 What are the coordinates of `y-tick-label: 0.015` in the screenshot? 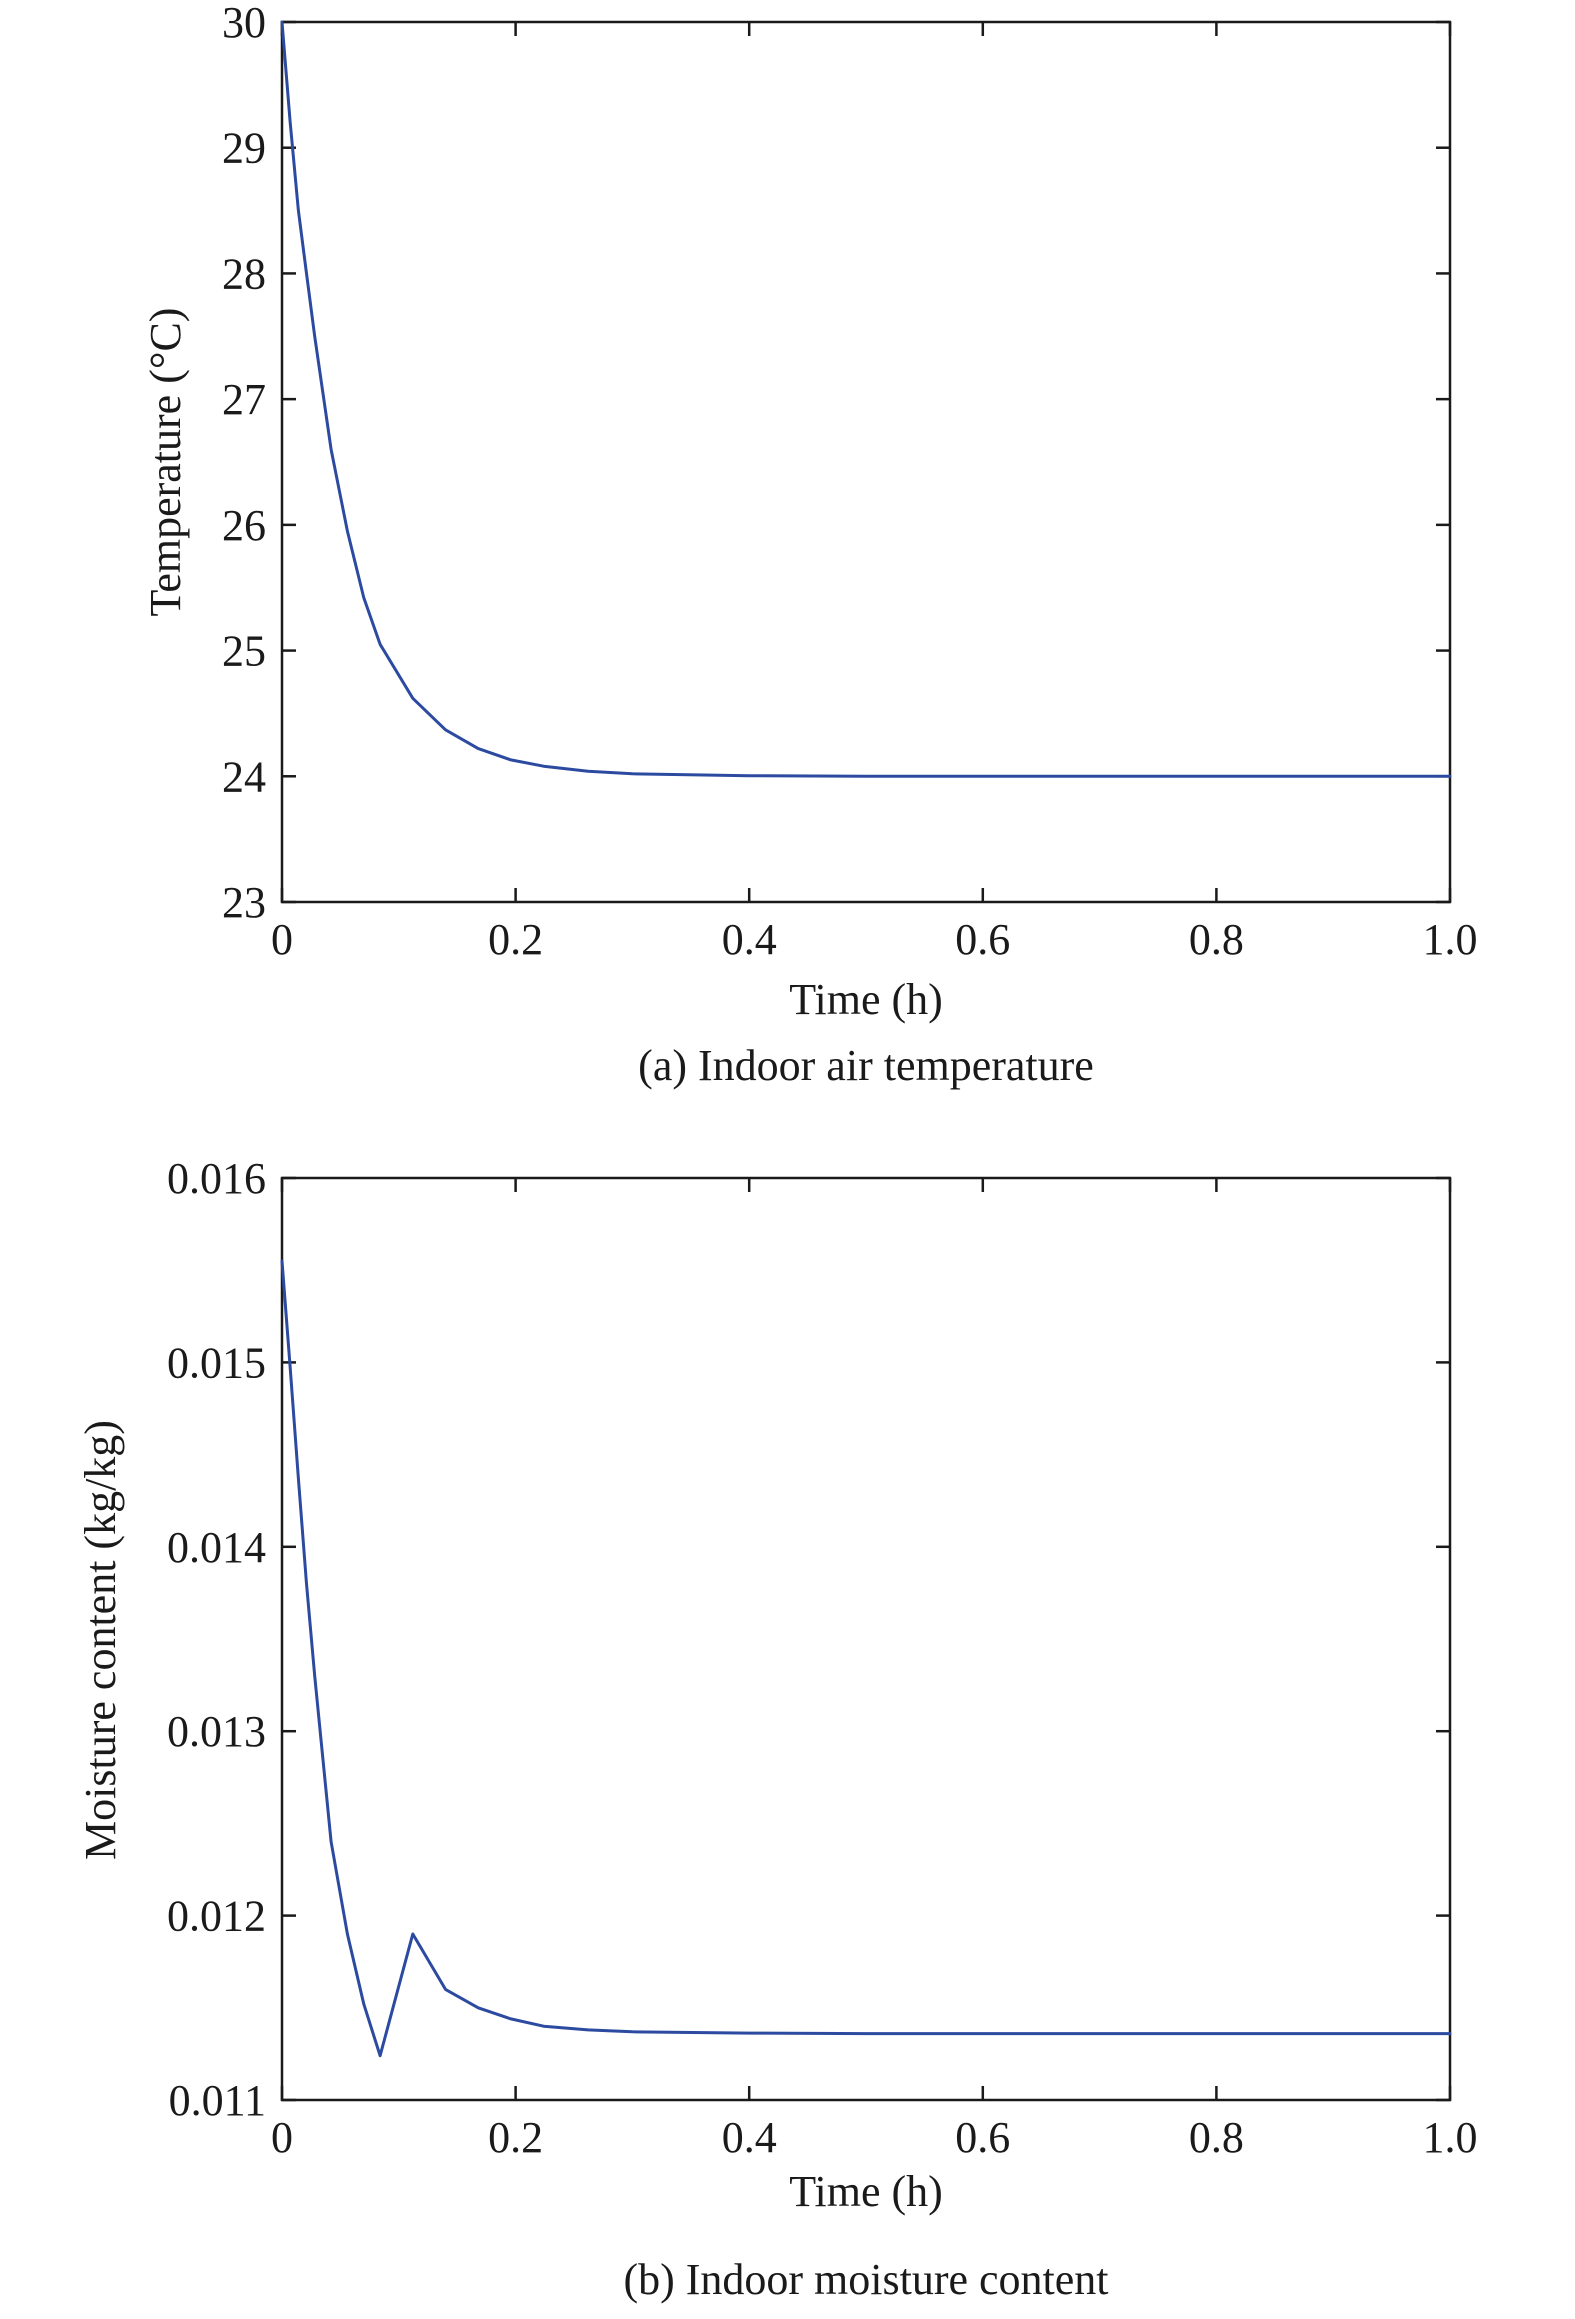 It's located at (216, 1362).